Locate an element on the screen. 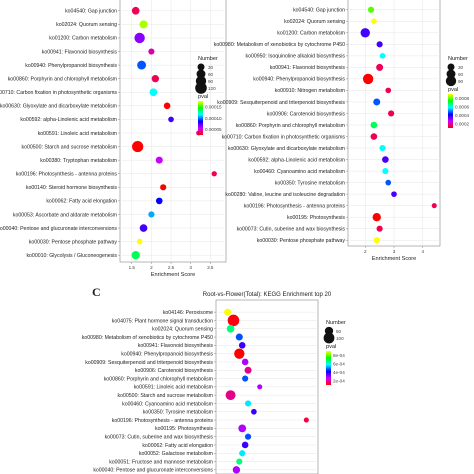 The height and width of the screenshot is (474, 474). category-label: ko00140: Steroid hormone biosynthesis is located at coordinates (72, 188).